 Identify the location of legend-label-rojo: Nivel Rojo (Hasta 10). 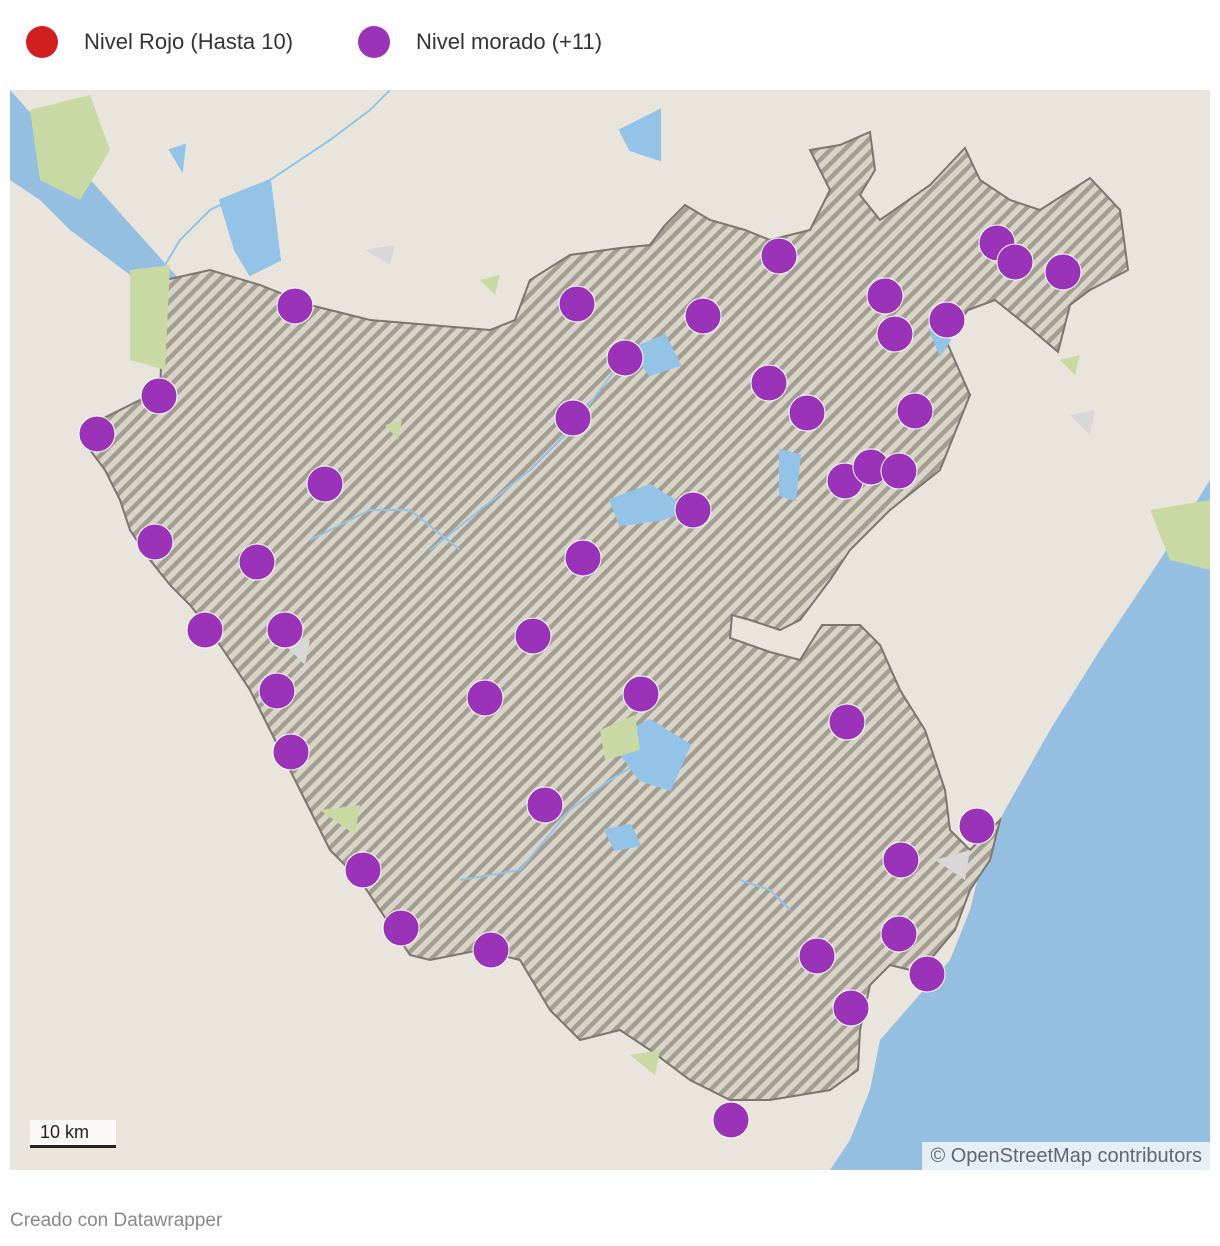
(189, 41).